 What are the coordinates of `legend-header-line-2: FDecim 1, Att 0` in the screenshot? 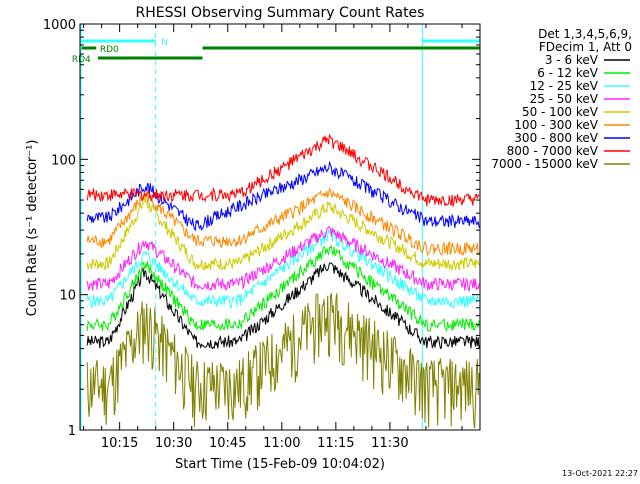 It's located at (585, 47).